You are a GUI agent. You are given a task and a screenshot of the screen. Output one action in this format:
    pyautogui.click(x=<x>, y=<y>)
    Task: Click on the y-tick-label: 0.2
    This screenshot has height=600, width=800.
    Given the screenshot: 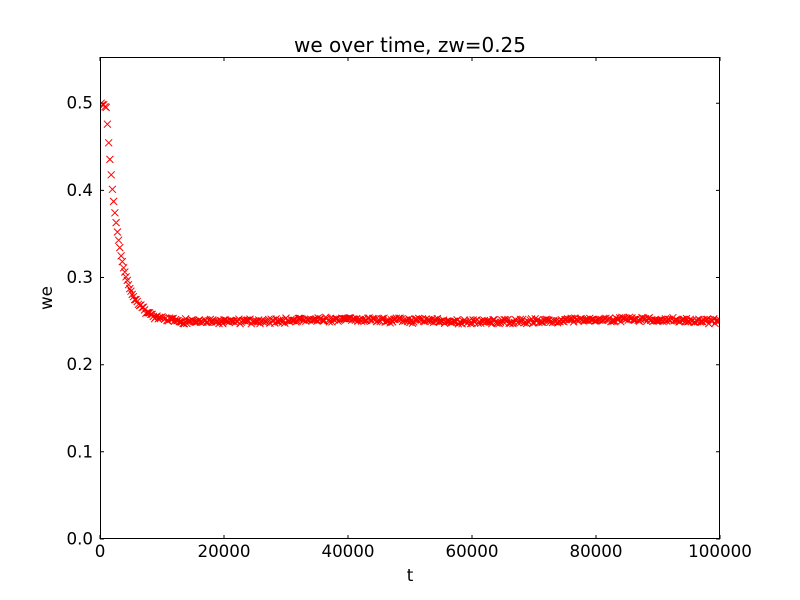 What is the action you would take?
    pyautogui.click(x=79, y=364)
    